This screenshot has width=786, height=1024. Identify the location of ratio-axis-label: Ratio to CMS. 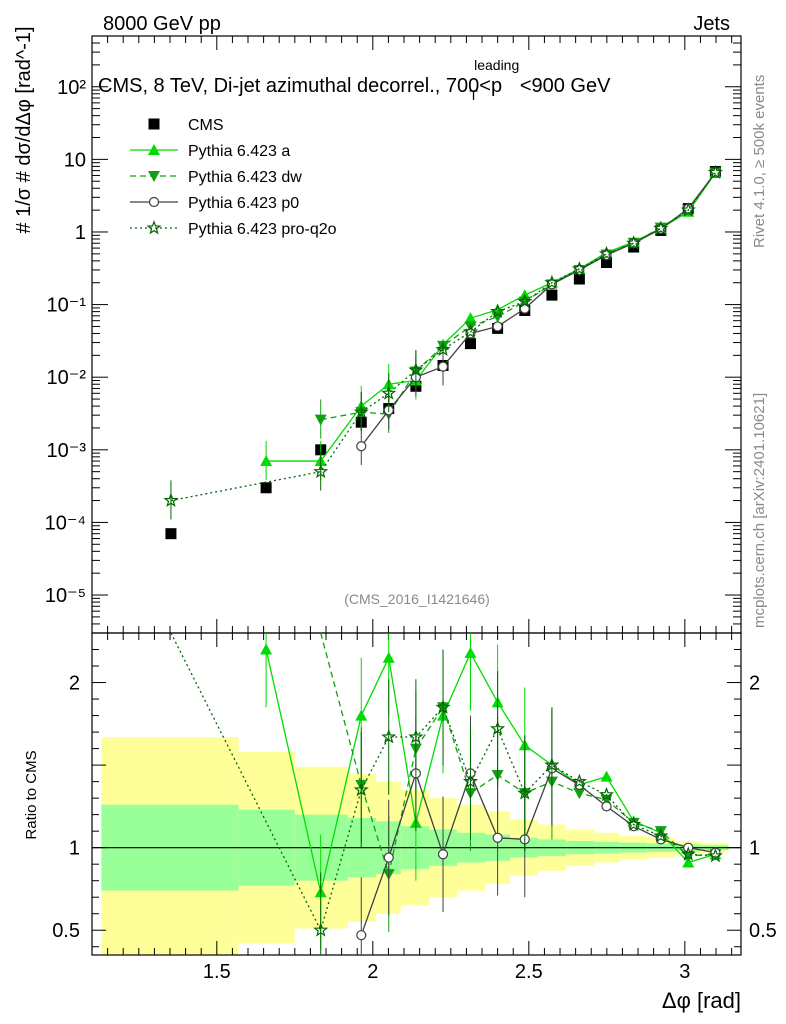
(31, 794).